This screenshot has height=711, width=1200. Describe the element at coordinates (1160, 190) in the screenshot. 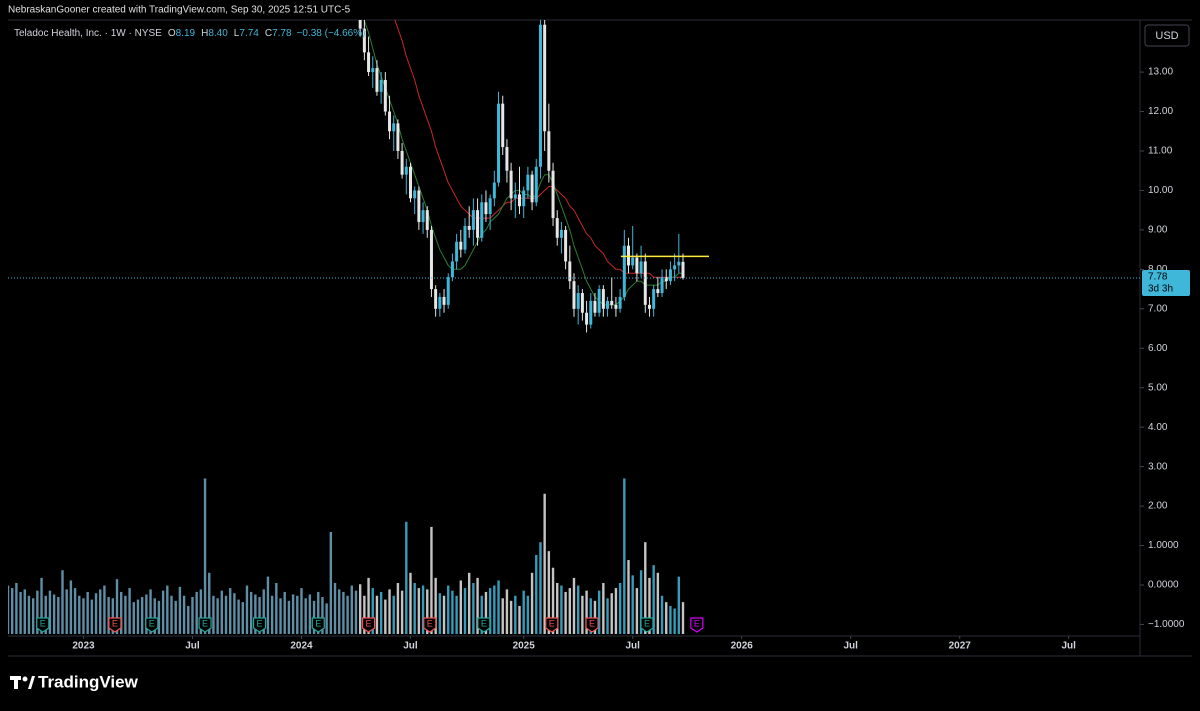

I see `y-tick-label: 10.00` at that location.